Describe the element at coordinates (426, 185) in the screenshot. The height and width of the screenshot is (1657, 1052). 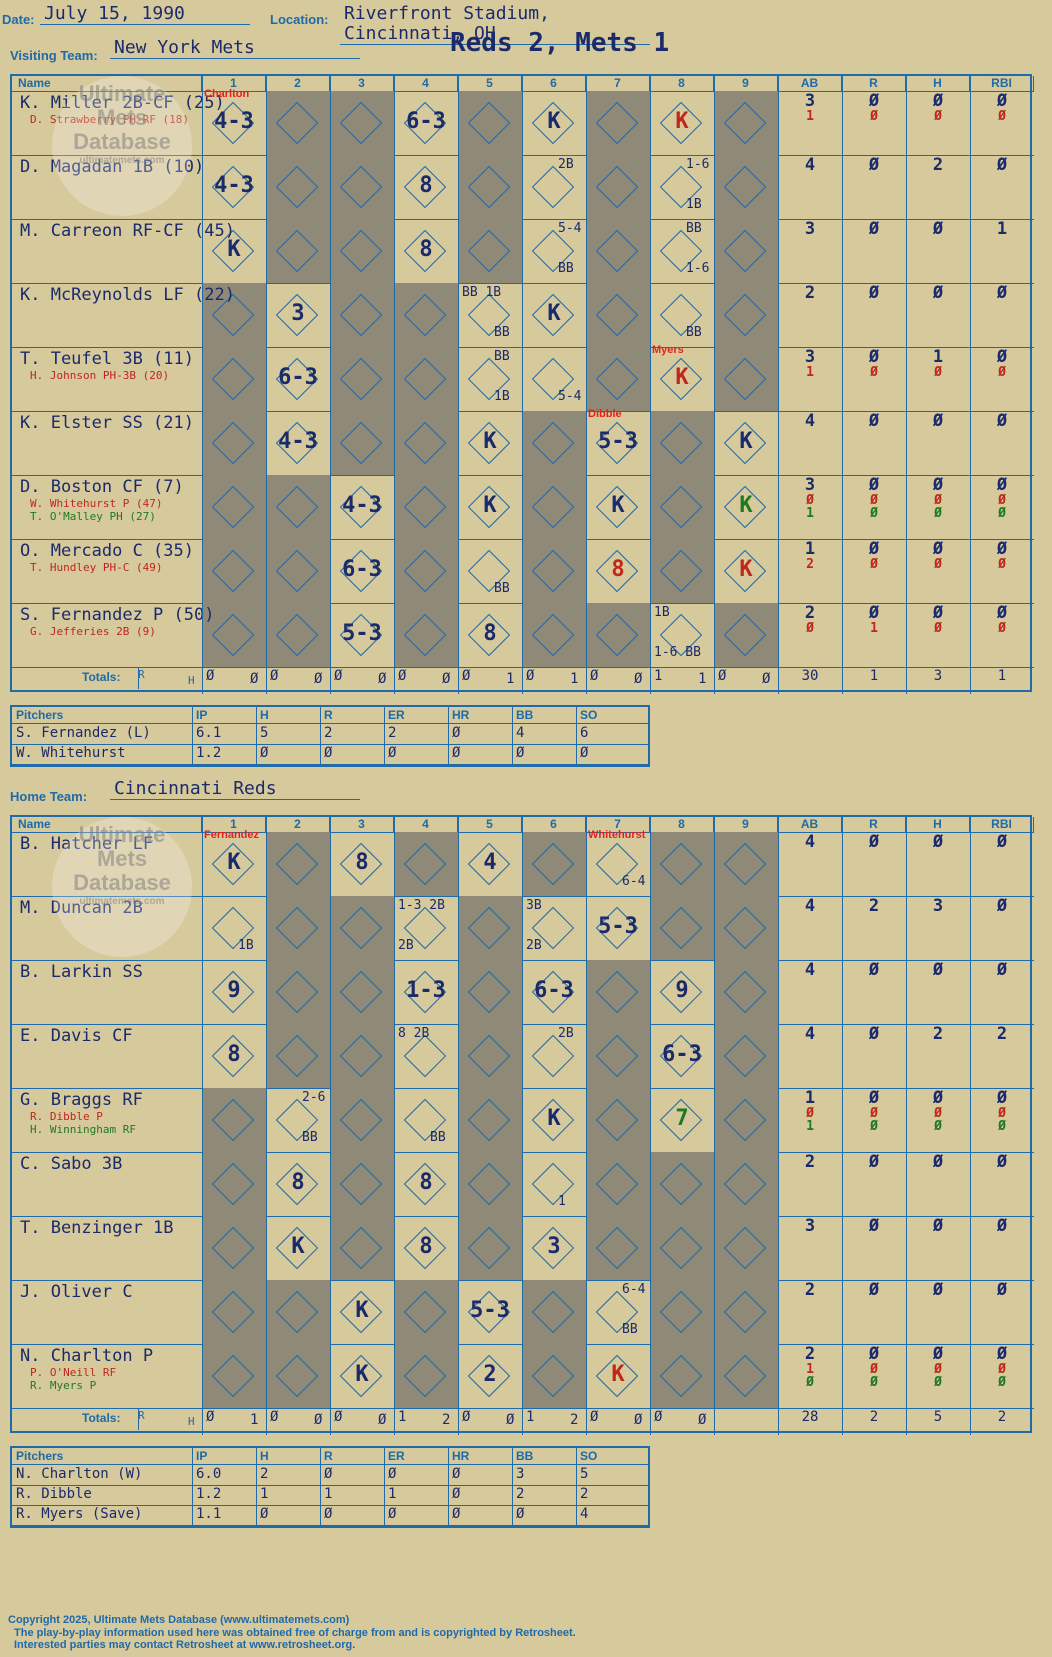
I see `visitor-play-result: 8` at that location.